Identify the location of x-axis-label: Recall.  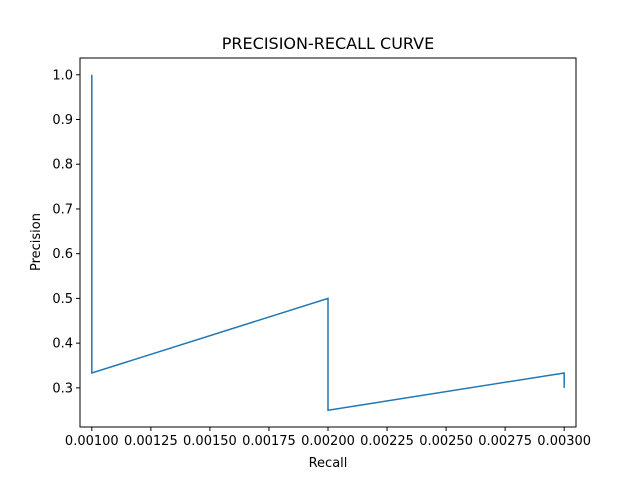
(328, 463).